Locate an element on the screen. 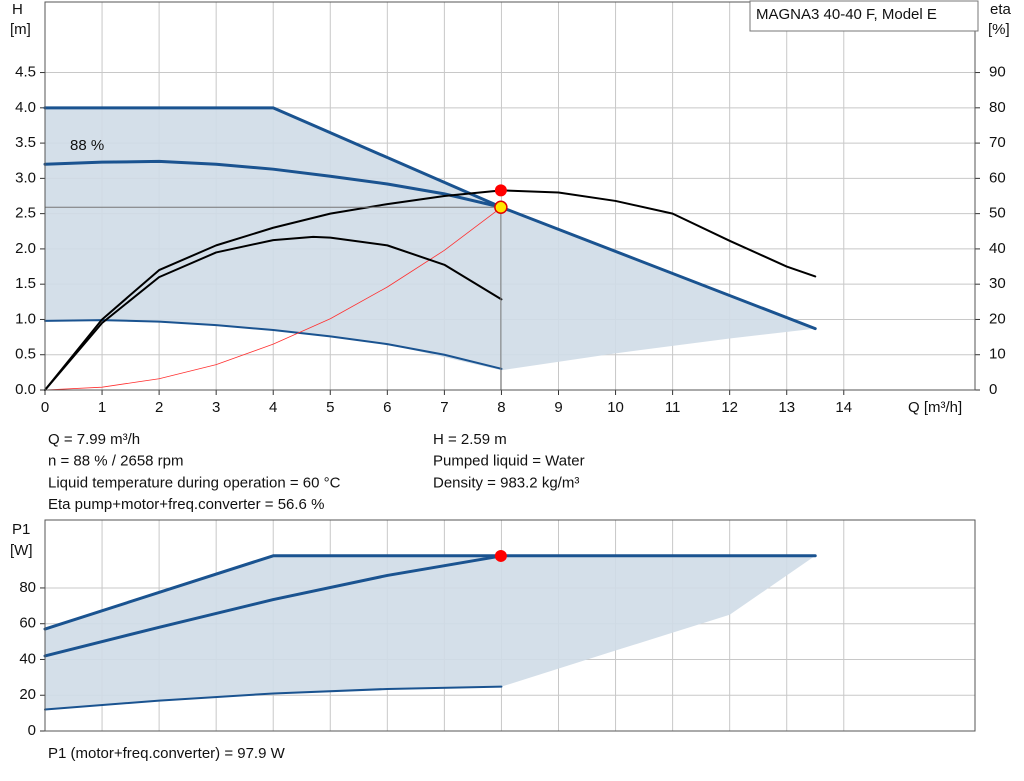 Image resolution: width=1024 pixels, height=781 pixels. y2-tick-label: 30 is located at coordinates (997, 283).